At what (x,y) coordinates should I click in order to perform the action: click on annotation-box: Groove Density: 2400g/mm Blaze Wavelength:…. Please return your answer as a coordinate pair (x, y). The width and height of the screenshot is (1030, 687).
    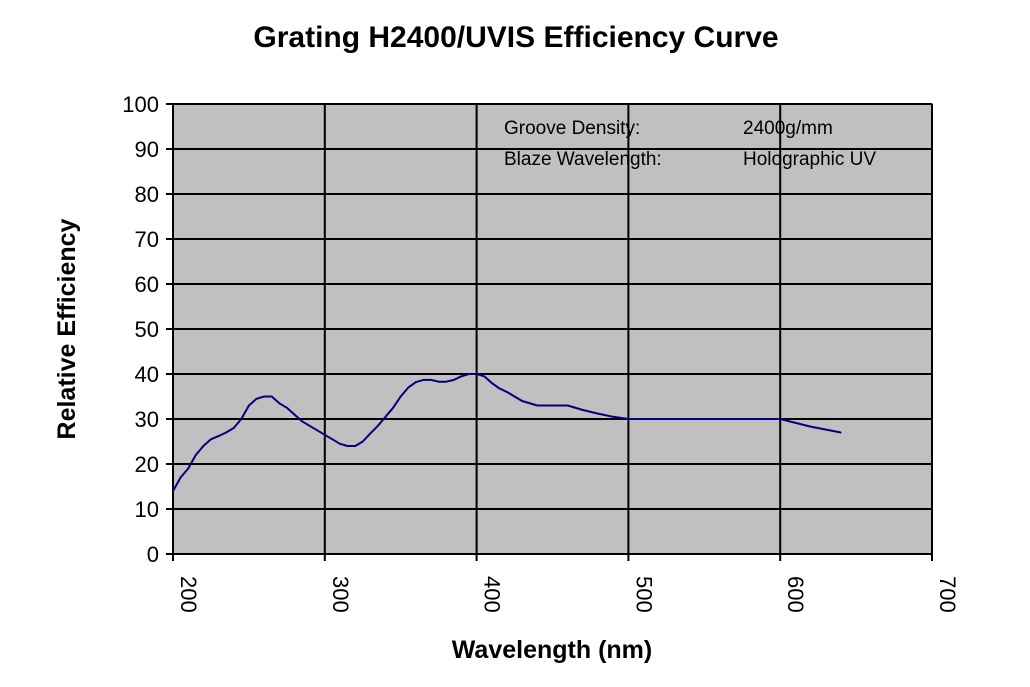
    Looking at the image, I should click on (690, 144).